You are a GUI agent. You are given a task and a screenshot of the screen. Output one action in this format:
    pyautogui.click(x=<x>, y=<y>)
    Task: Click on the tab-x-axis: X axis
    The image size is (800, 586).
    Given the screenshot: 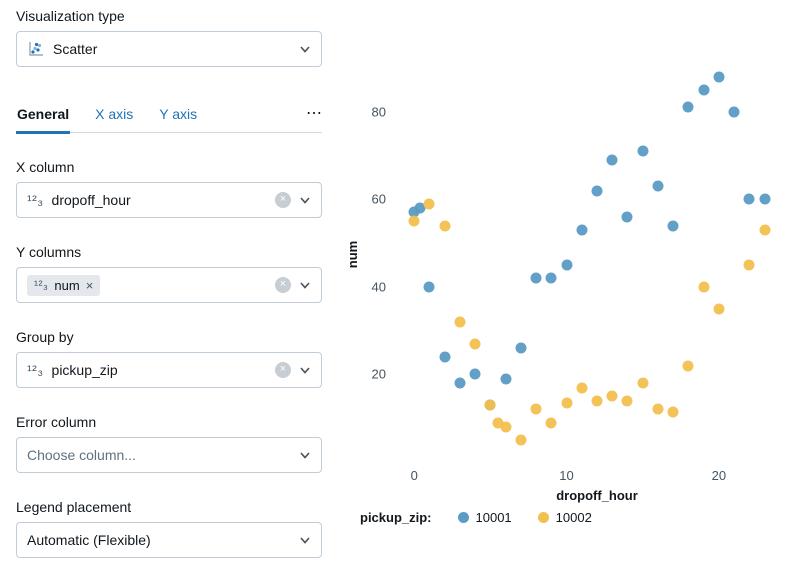 What is the action you would take?
    pyautogui.click(x=114, y=114)
    